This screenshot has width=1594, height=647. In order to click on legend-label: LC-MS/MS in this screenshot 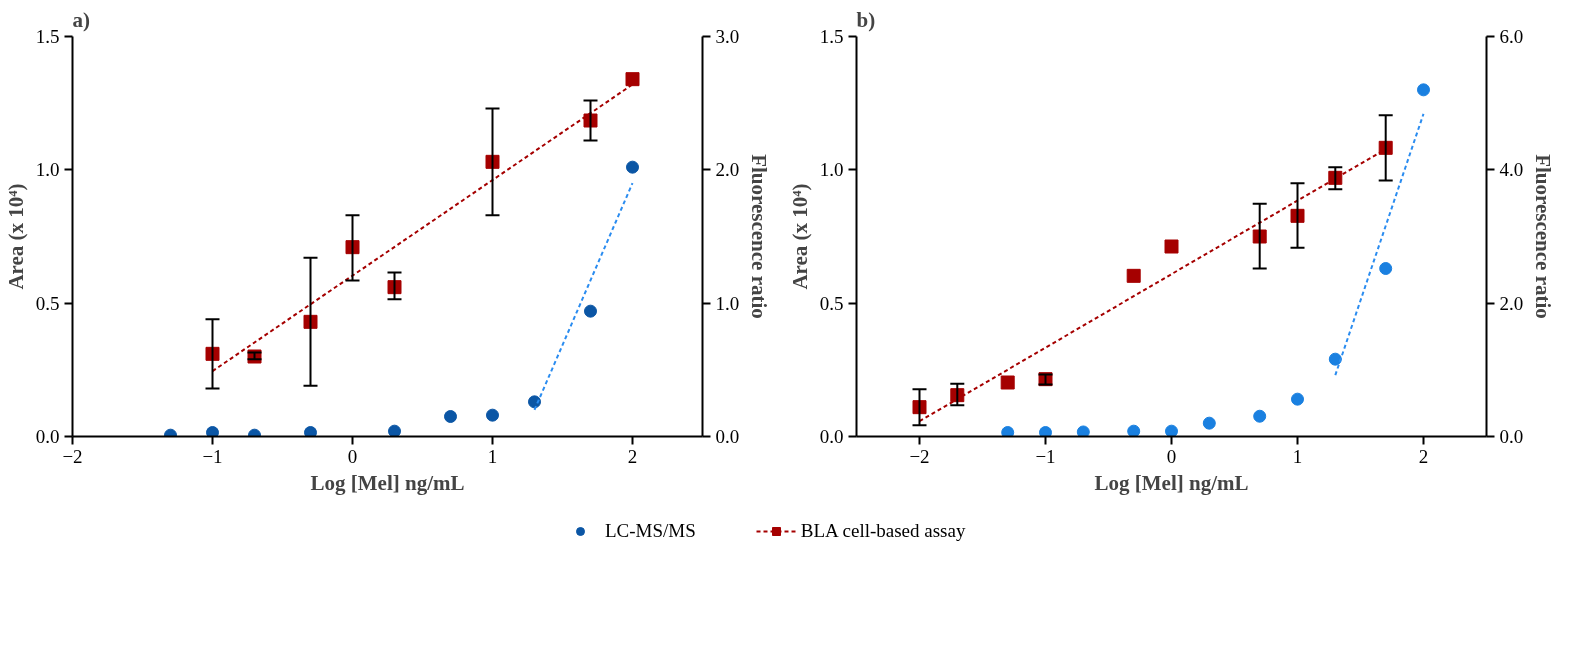, I will do `click(650, 531)`.